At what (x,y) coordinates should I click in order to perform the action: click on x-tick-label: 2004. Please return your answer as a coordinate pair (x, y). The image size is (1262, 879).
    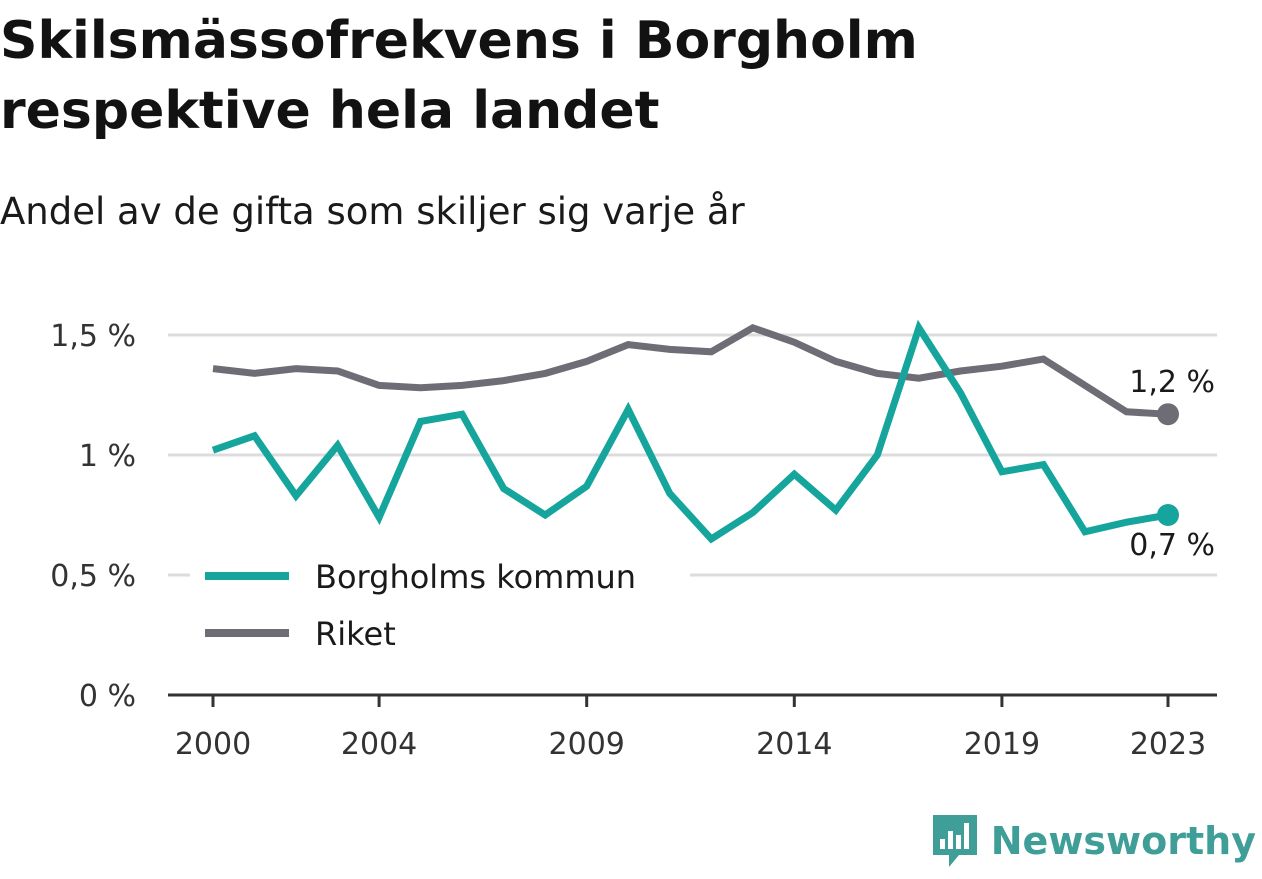
    Looking at the image, I should click on (379, 744).